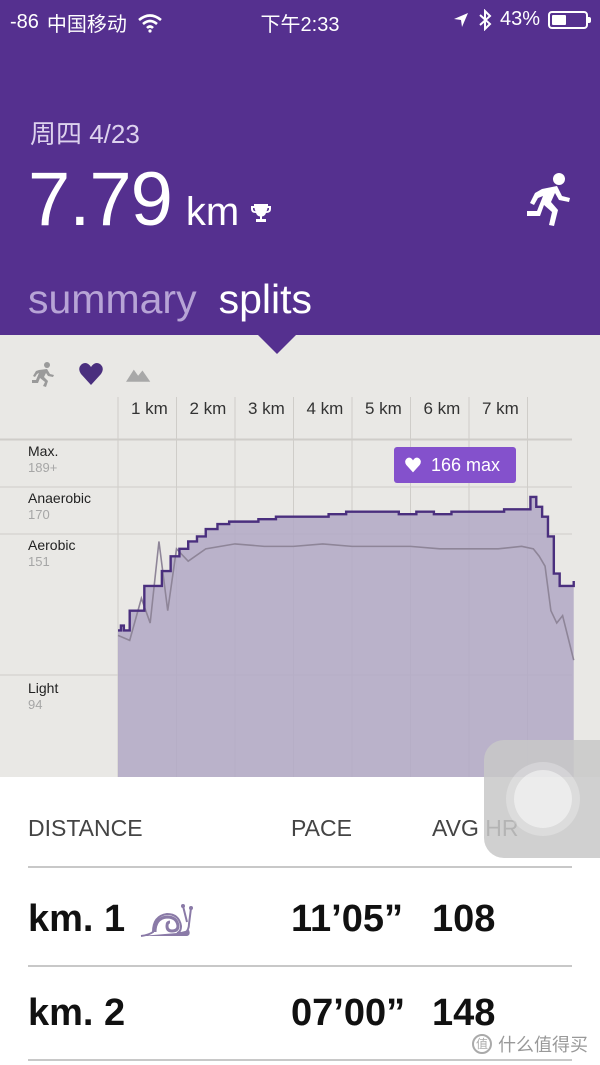 This screenshot has height=1065, width=600. What do you see at coordinates (569, 19) in the screenshot?
I see `battery-icon` at bounding box center [569, 19].